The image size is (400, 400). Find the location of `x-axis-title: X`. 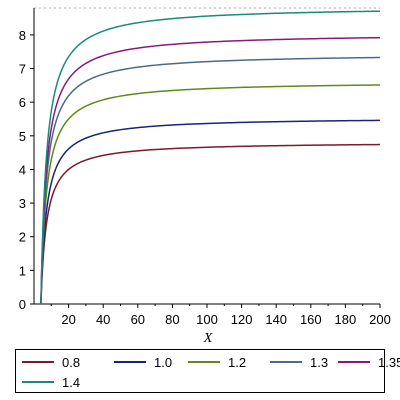

x-axis-title: X is located at coordinates (208, 338).